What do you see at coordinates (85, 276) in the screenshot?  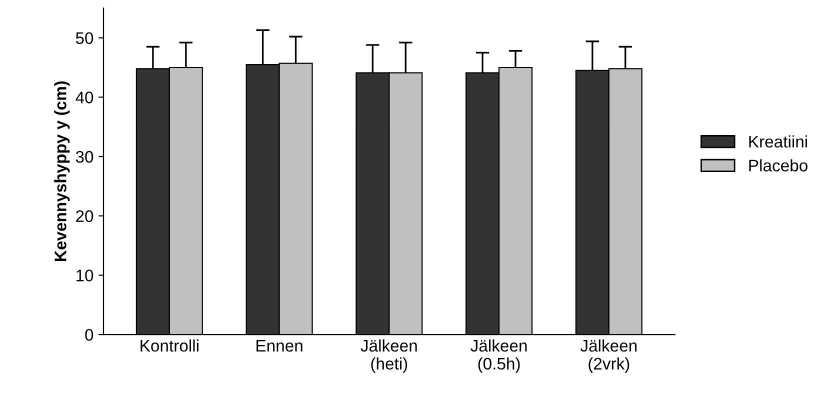 I see `y-tick-label: 10` at bounding box center [85, 276].